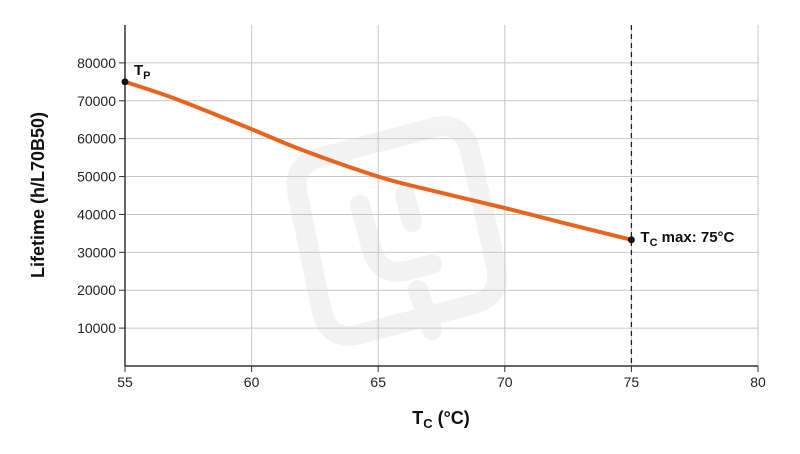 The width and height of the screenshot is (800, 454). Describe the element at coordinates (96, 101) in the screenshot. I see `y-tick-label: 70000` at that location.